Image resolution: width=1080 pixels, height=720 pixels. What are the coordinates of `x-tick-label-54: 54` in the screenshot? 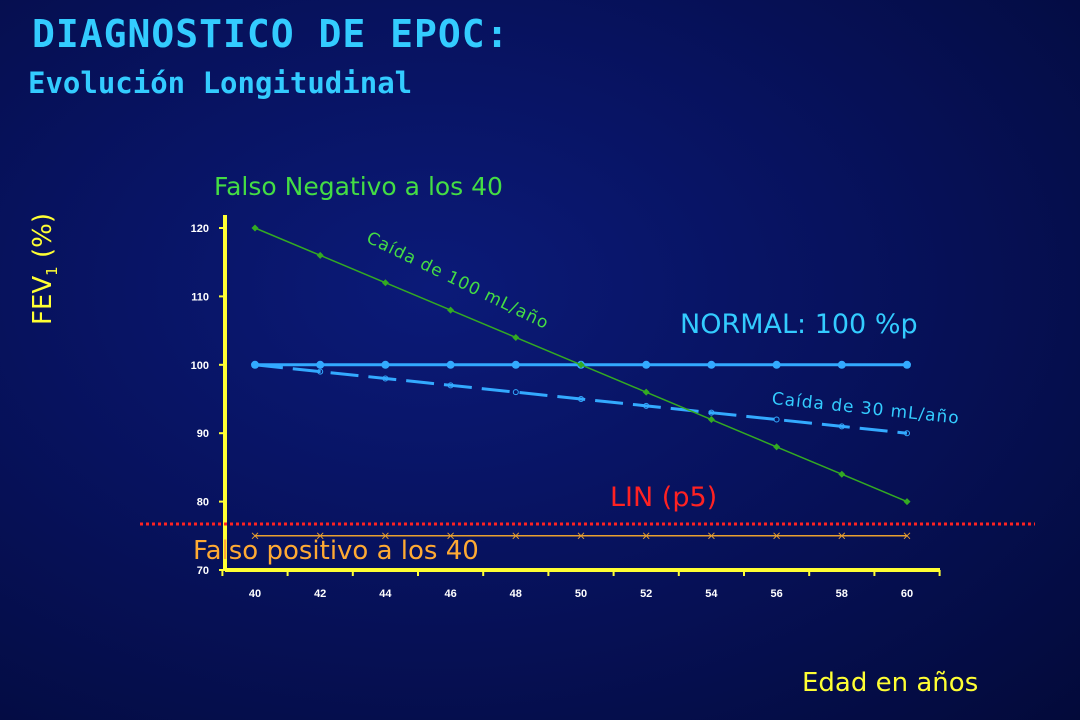 It's located at (711, 594).